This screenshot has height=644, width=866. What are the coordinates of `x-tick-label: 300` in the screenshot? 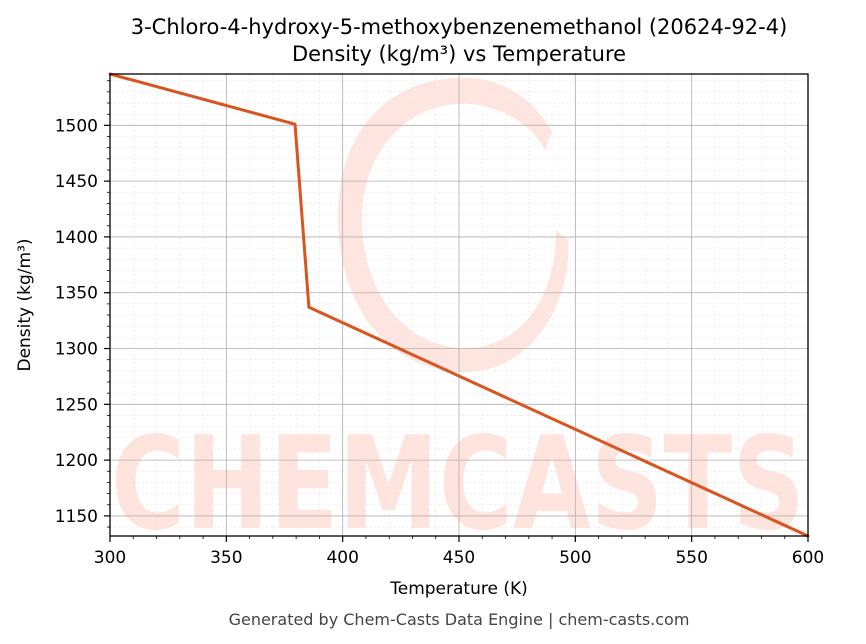 It's located at (110, 558).